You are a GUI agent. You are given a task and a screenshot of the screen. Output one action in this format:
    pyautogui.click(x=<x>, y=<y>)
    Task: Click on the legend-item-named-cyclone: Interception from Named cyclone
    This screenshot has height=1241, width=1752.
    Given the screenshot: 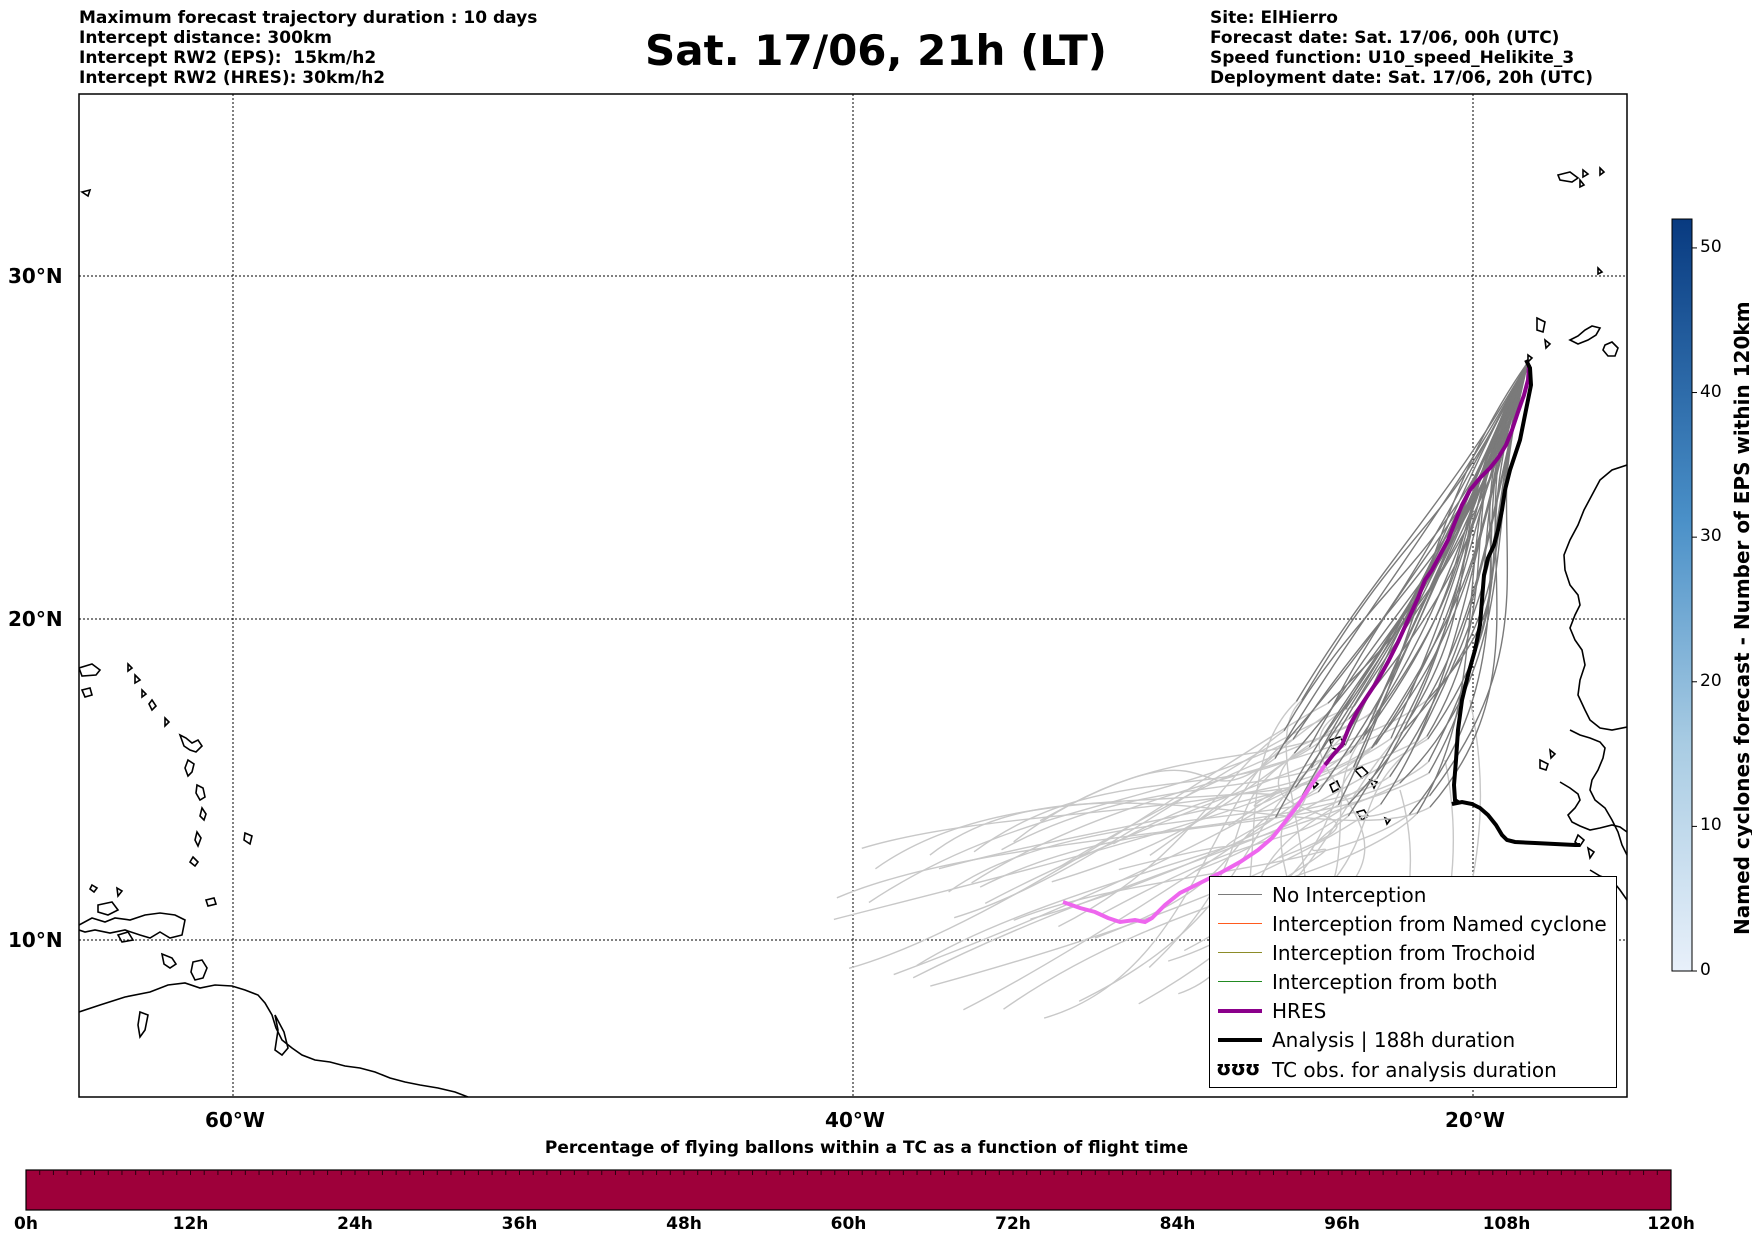 What is the action you would take?
    pyautogui.click(x=1413, y=924)
    